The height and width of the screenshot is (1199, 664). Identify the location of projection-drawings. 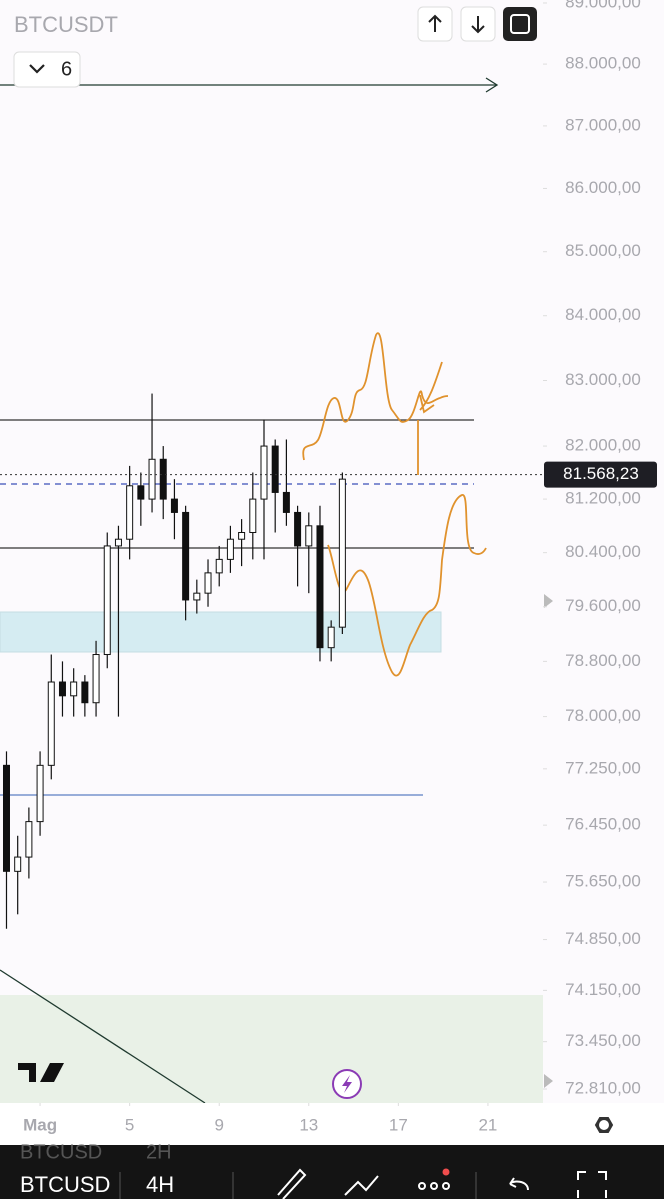
(394, 504).